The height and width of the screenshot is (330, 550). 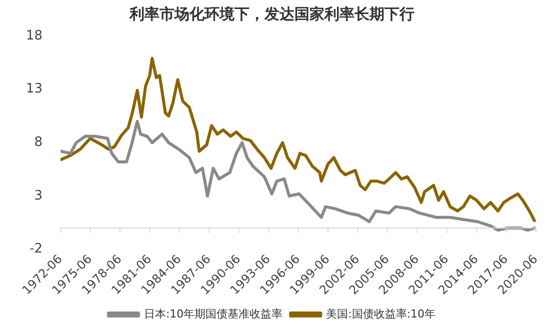 I want to click on chart-title: 利率市场化环境下，发达国家利率长期下行, so click(x=271, y=13).